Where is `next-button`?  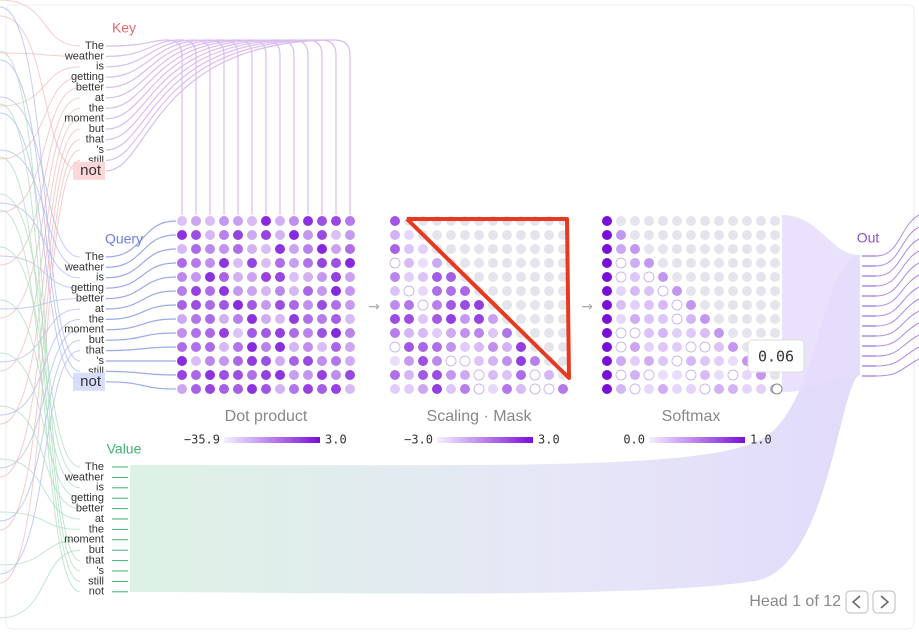
next-button is located at coordinates (884, 602).